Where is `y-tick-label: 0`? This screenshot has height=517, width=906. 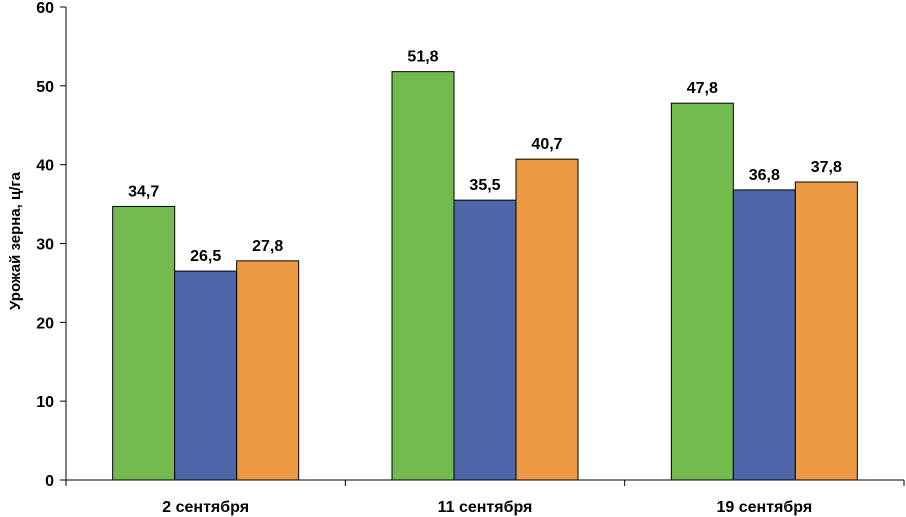 y-tick-label: 0 is located at coordinates (49, 481).